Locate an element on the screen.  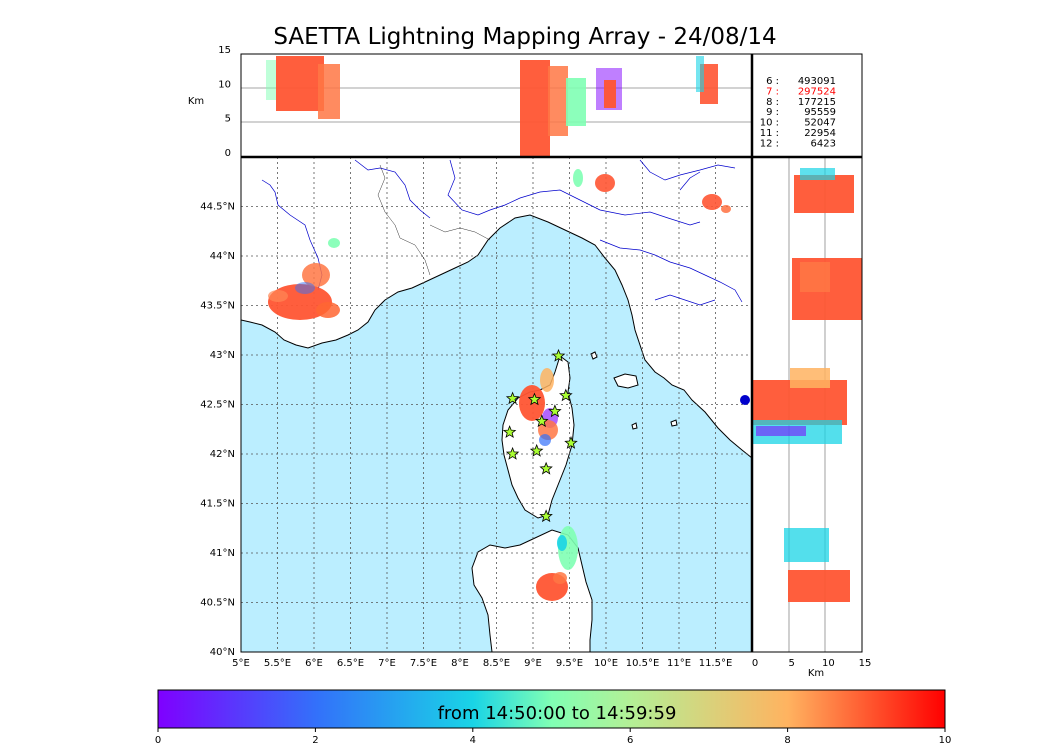
top-ylabel: Km is located at coordinates (196, 101).